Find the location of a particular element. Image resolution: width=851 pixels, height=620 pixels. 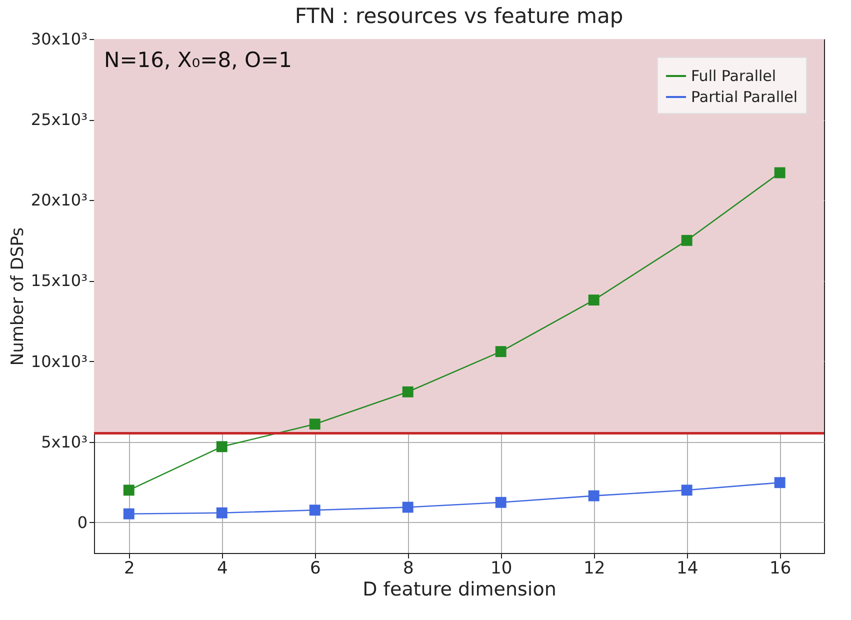

x-tick-label: 2 is located at coordinates (129, 568).